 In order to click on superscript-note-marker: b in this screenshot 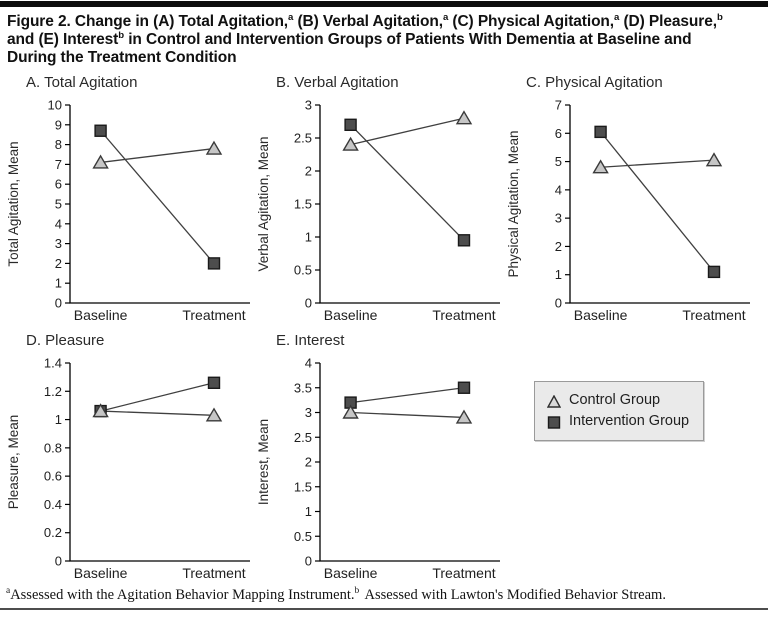, I will do `click(719, 17)`.